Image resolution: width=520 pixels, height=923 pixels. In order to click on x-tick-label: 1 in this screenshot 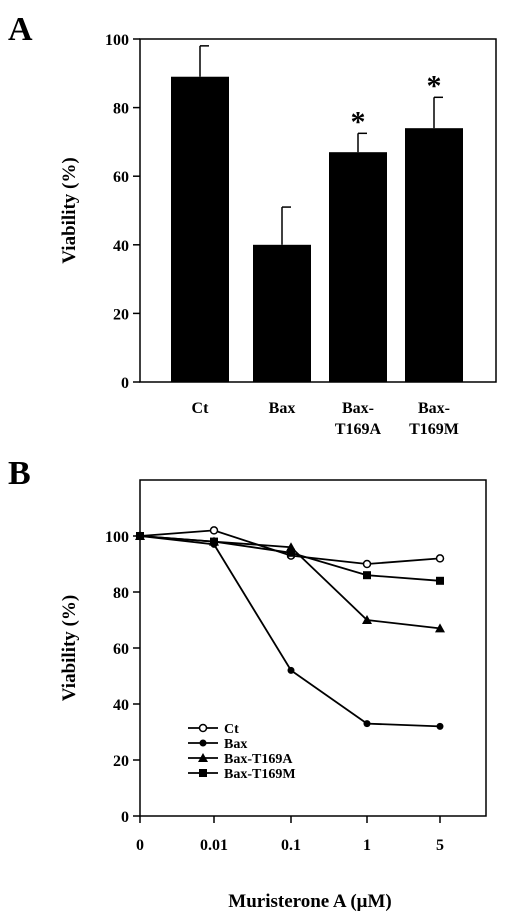, I will do `click(367, 845)`.